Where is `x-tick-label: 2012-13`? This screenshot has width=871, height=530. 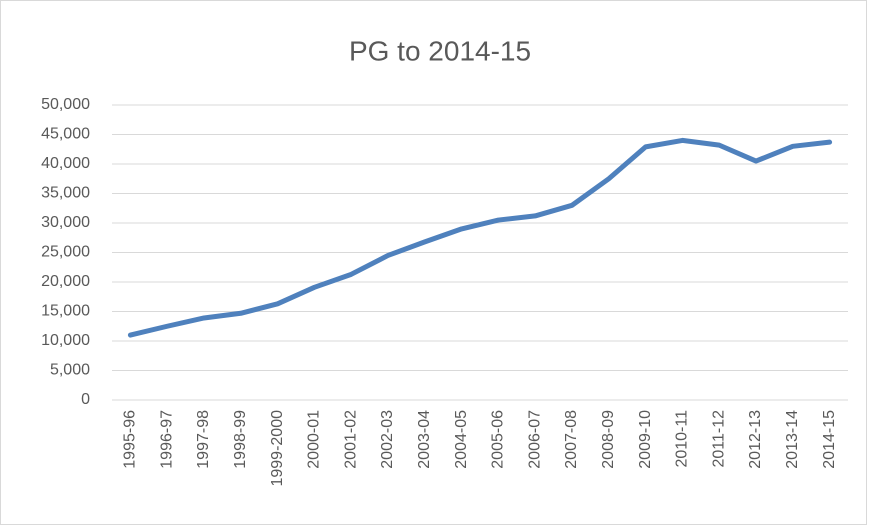
x-tick-label: 2012-13 is located at coordinates (755, 439).